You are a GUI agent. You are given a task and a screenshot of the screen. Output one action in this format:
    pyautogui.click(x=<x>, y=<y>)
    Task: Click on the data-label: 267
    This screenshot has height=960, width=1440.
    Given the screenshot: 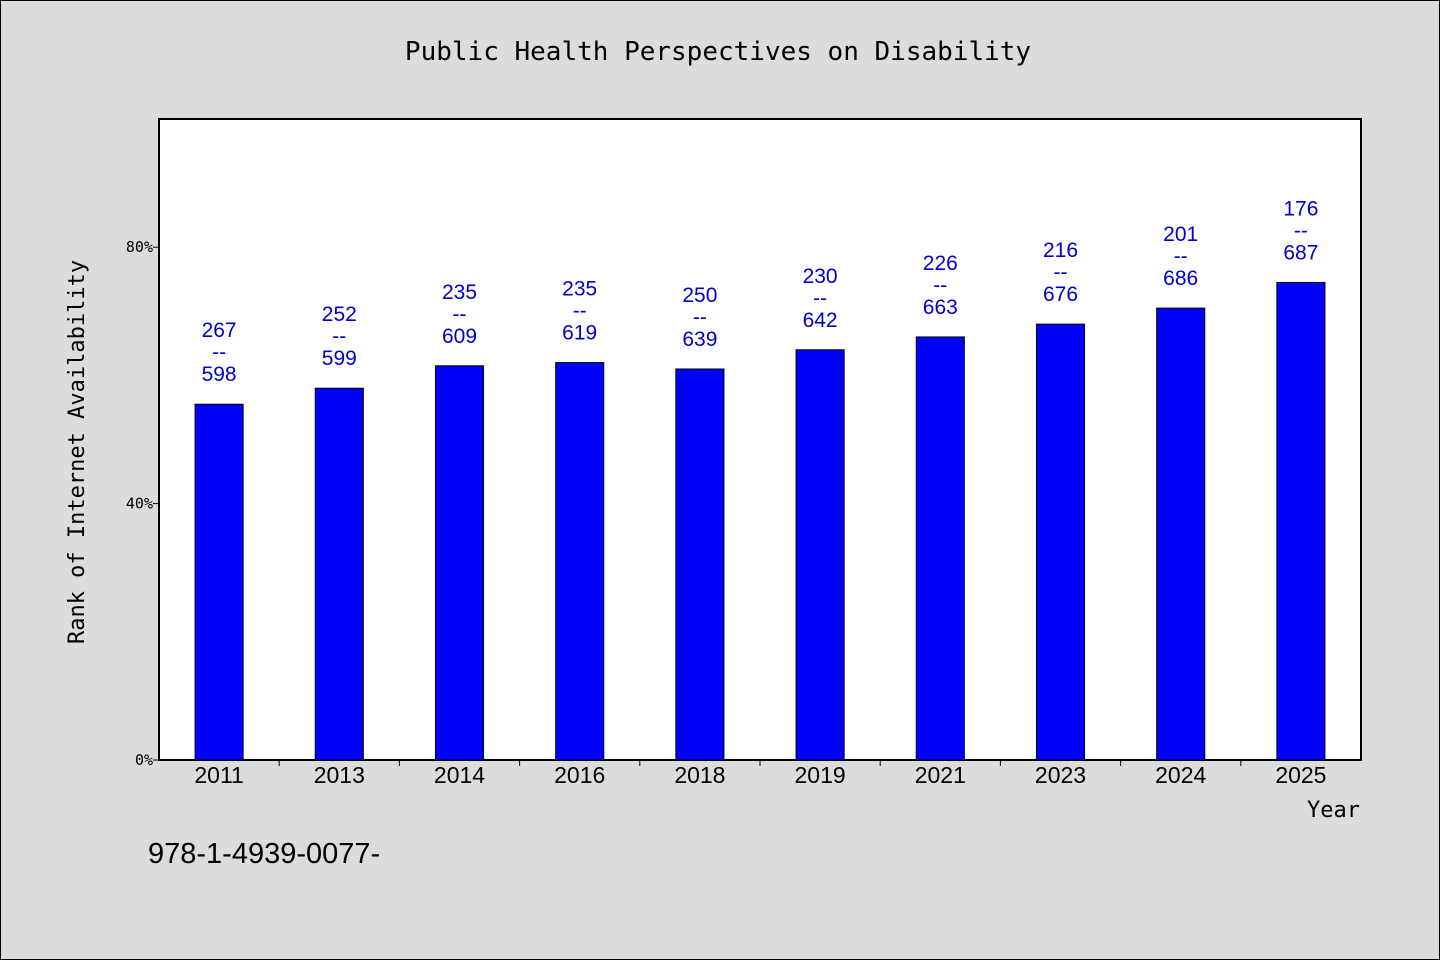 What is the action you would take?
    pyautogui.click(x=219, y=330)
    